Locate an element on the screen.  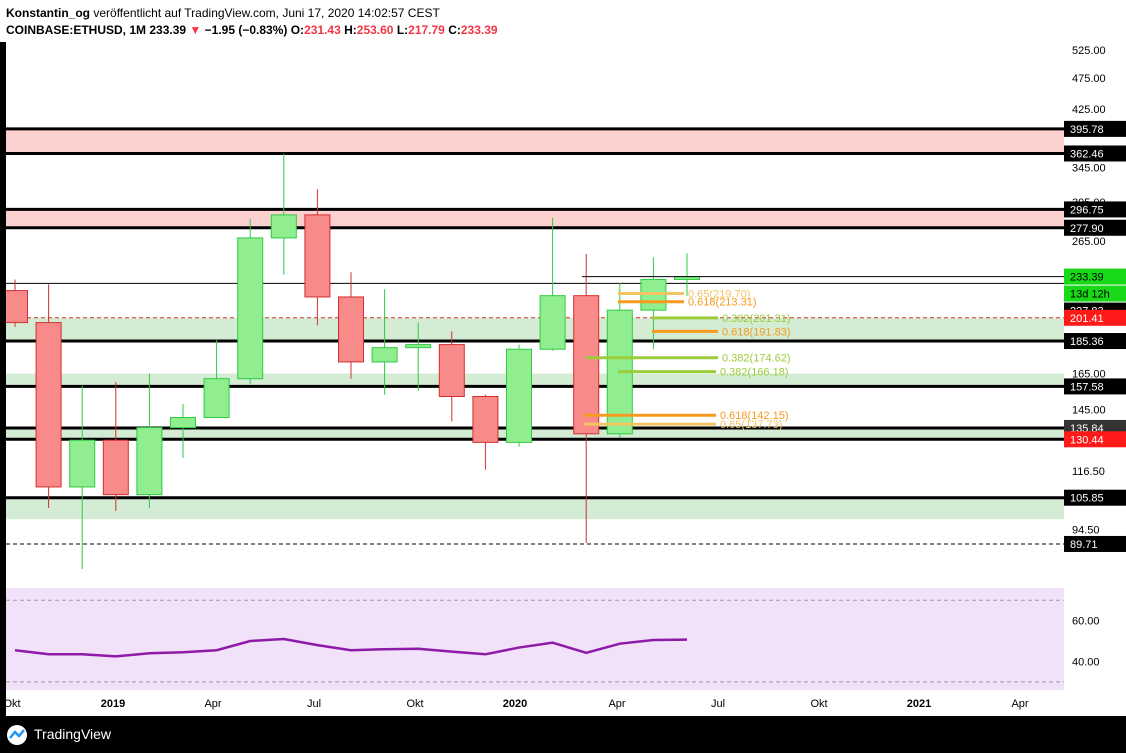
rsi-tick-label: 60.00 is located at coordinates (1086, 622).